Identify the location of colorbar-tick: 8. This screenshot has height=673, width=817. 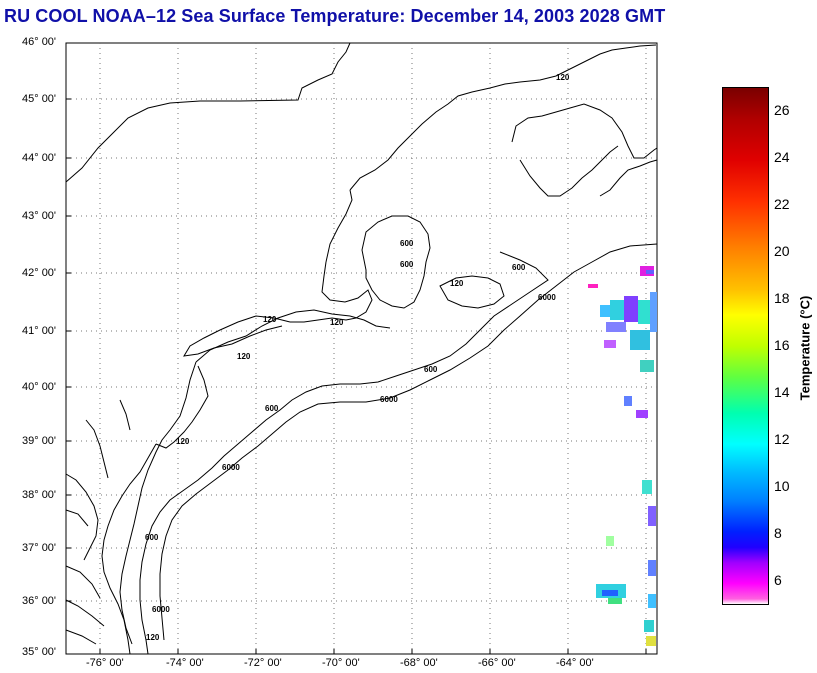
(778, 533).